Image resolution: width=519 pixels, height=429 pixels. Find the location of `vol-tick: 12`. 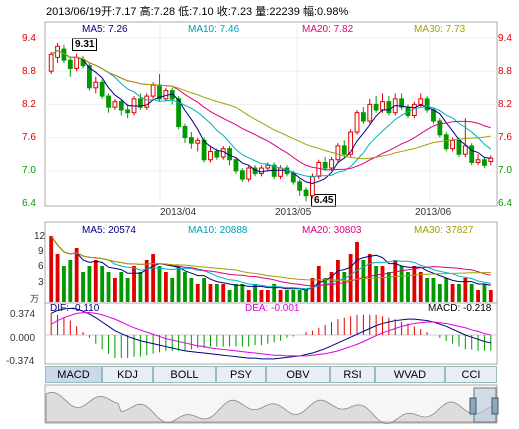

vol-tick: 12 is located at coordinates (40, 236).